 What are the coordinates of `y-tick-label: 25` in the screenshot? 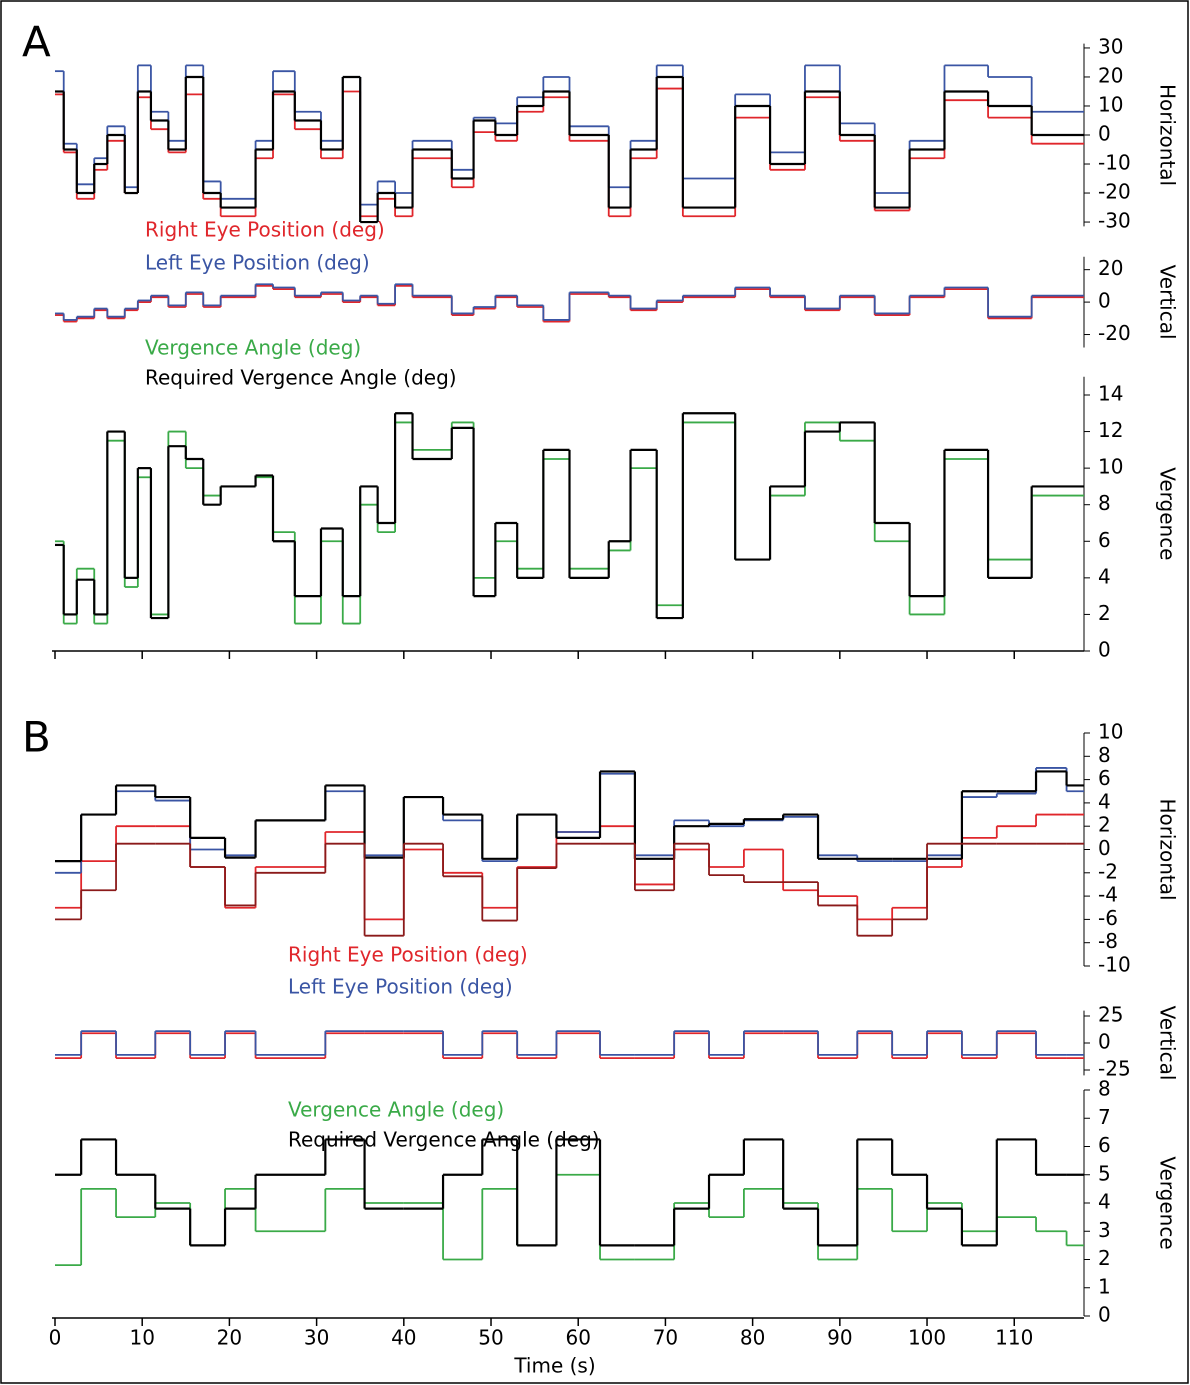 It's located at (1110, 1015).